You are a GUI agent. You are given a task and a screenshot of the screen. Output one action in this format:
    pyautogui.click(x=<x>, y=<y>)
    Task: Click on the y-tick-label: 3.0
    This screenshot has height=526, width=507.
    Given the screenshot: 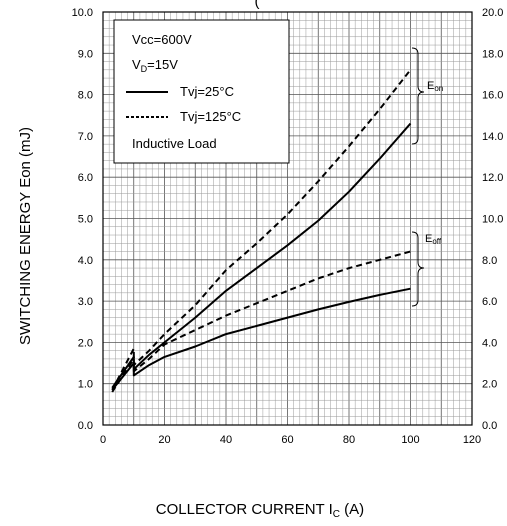 What is the action you would take?
    pyautogui.click(x=85, y=302)
    